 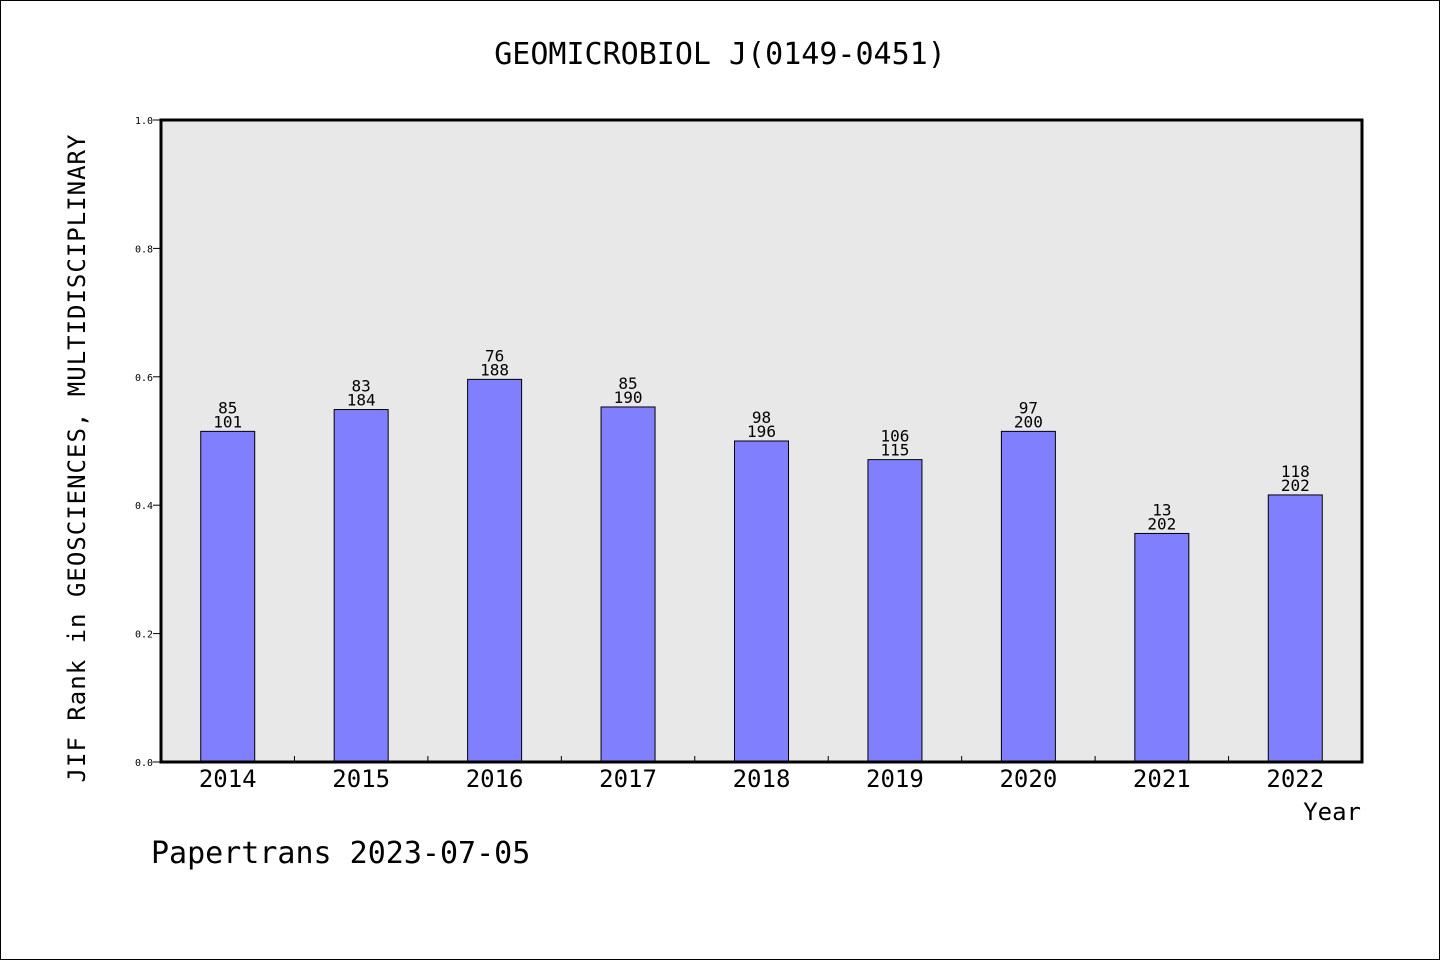 I want to click on bar-rank-label: 97, so click(x=1028, y=407).